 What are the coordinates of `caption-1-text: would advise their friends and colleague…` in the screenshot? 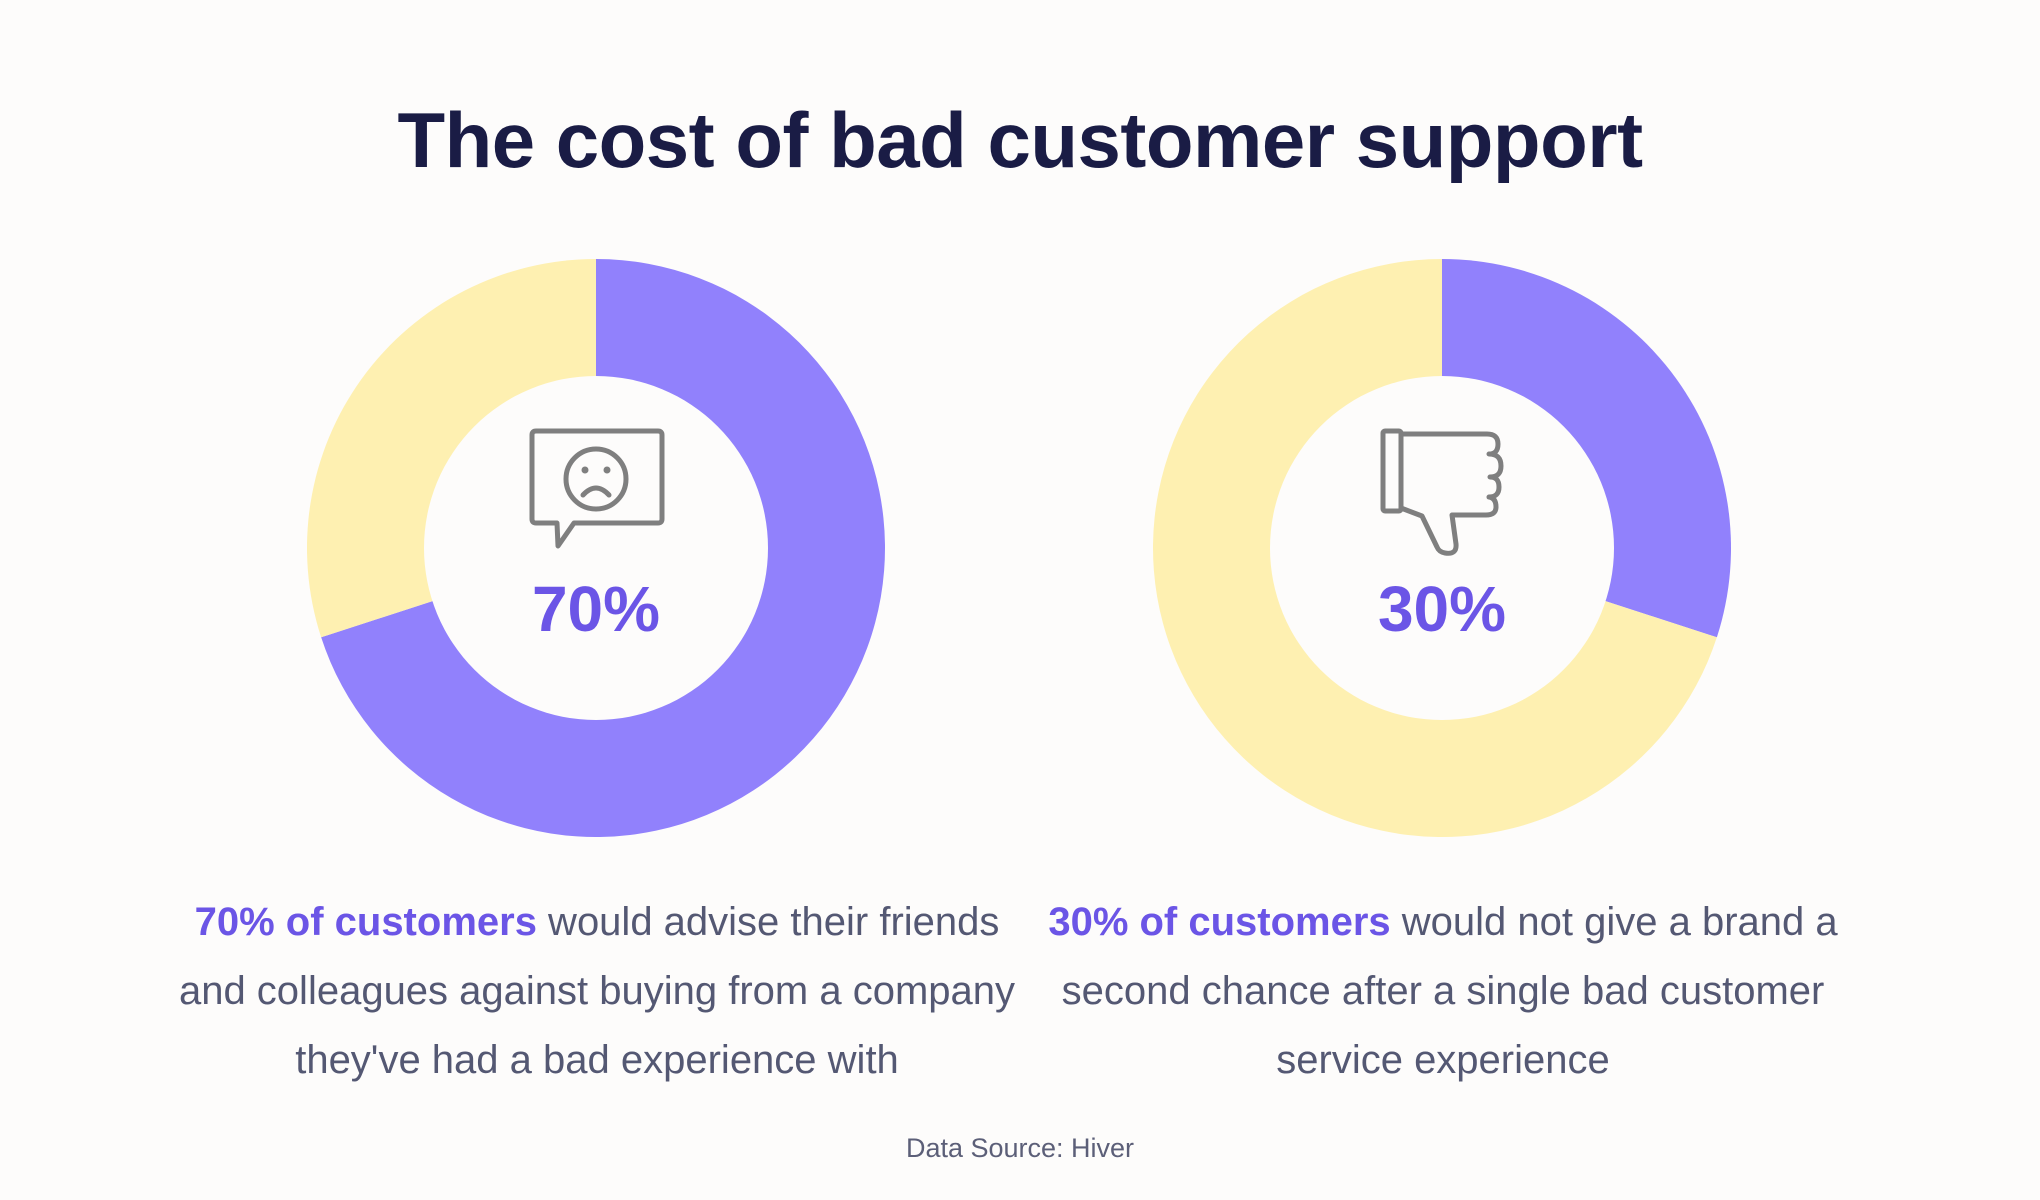 It's located at (597, 991).